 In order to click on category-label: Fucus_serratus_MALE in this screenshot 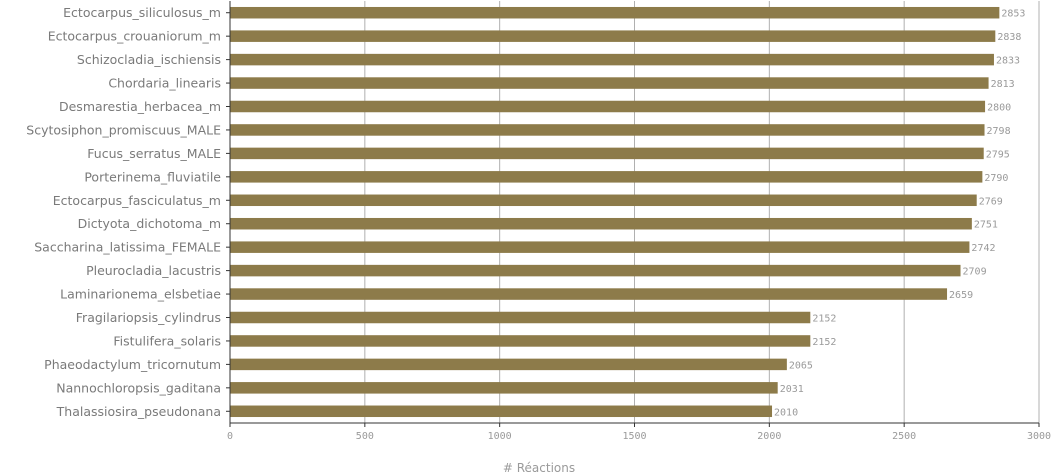, I will do `click(154, 153)`.